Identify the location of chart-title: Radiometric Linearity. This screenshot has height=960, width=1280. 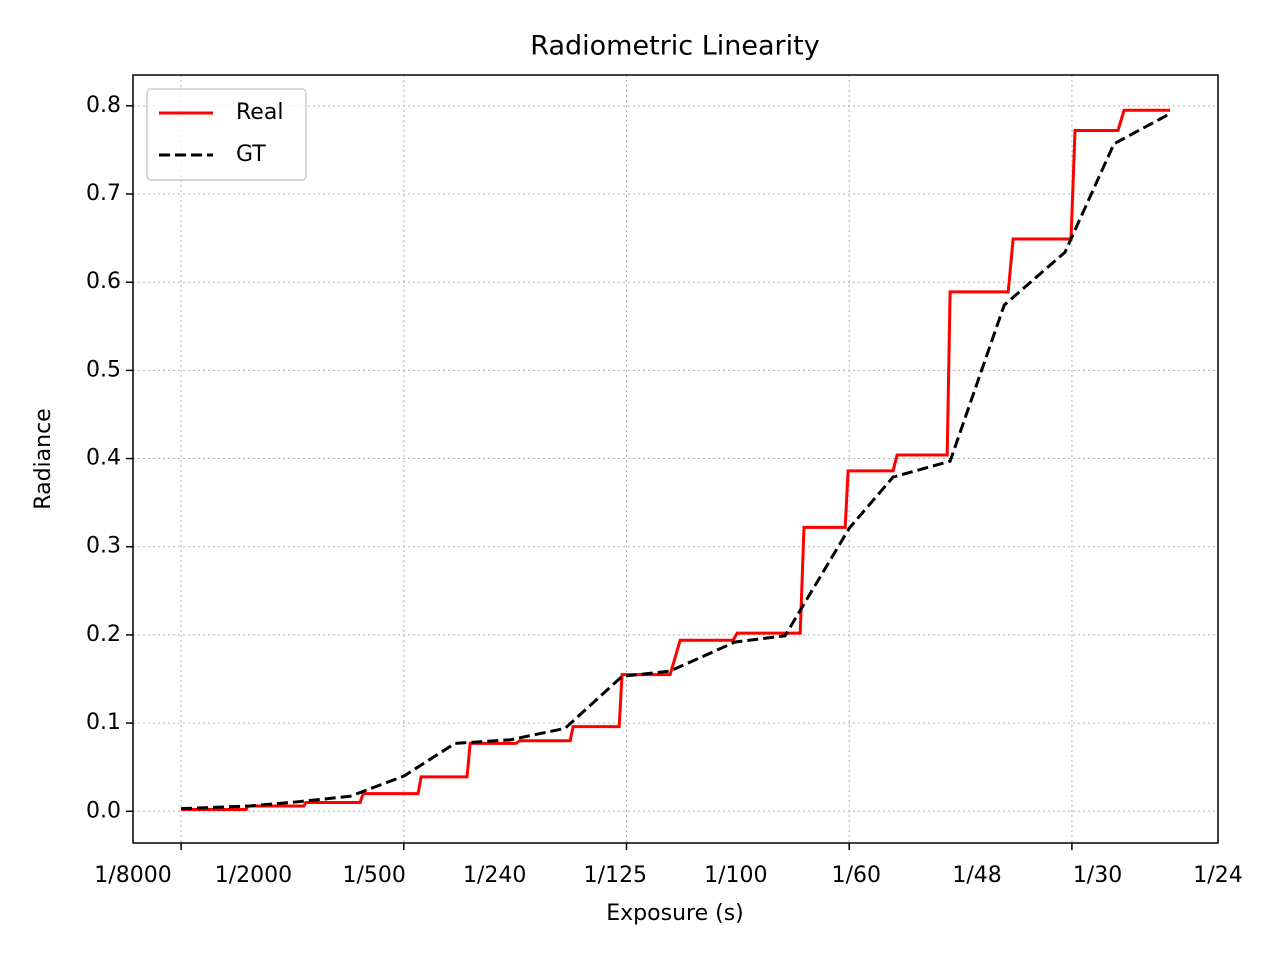
(674, 46).